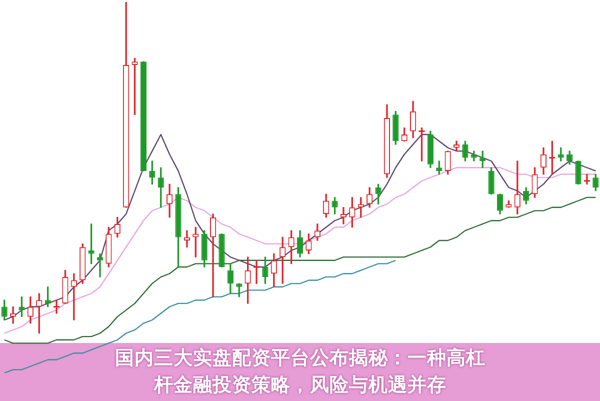 The width and height of the screenshot is (600, 401). I want to click on text: 国内三大实盘配资平台公布揭秘：一种高杠杆金融投资策略，风险与机遇并存, so click(300, 372).